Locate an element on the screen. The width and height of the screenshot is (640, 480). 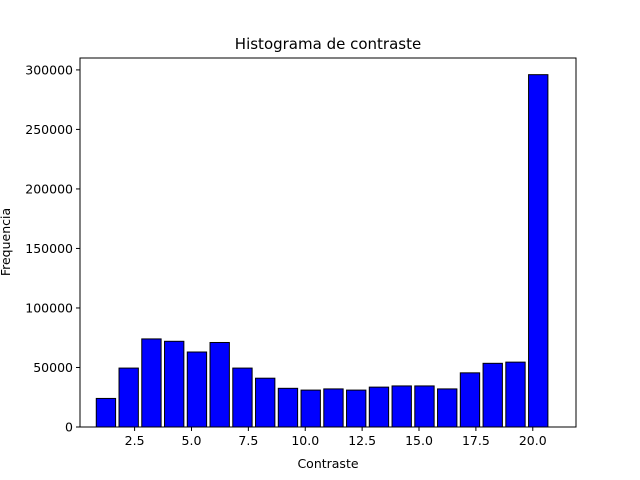
x-tick-label: 12.5 is located at coordinates (362, 440).